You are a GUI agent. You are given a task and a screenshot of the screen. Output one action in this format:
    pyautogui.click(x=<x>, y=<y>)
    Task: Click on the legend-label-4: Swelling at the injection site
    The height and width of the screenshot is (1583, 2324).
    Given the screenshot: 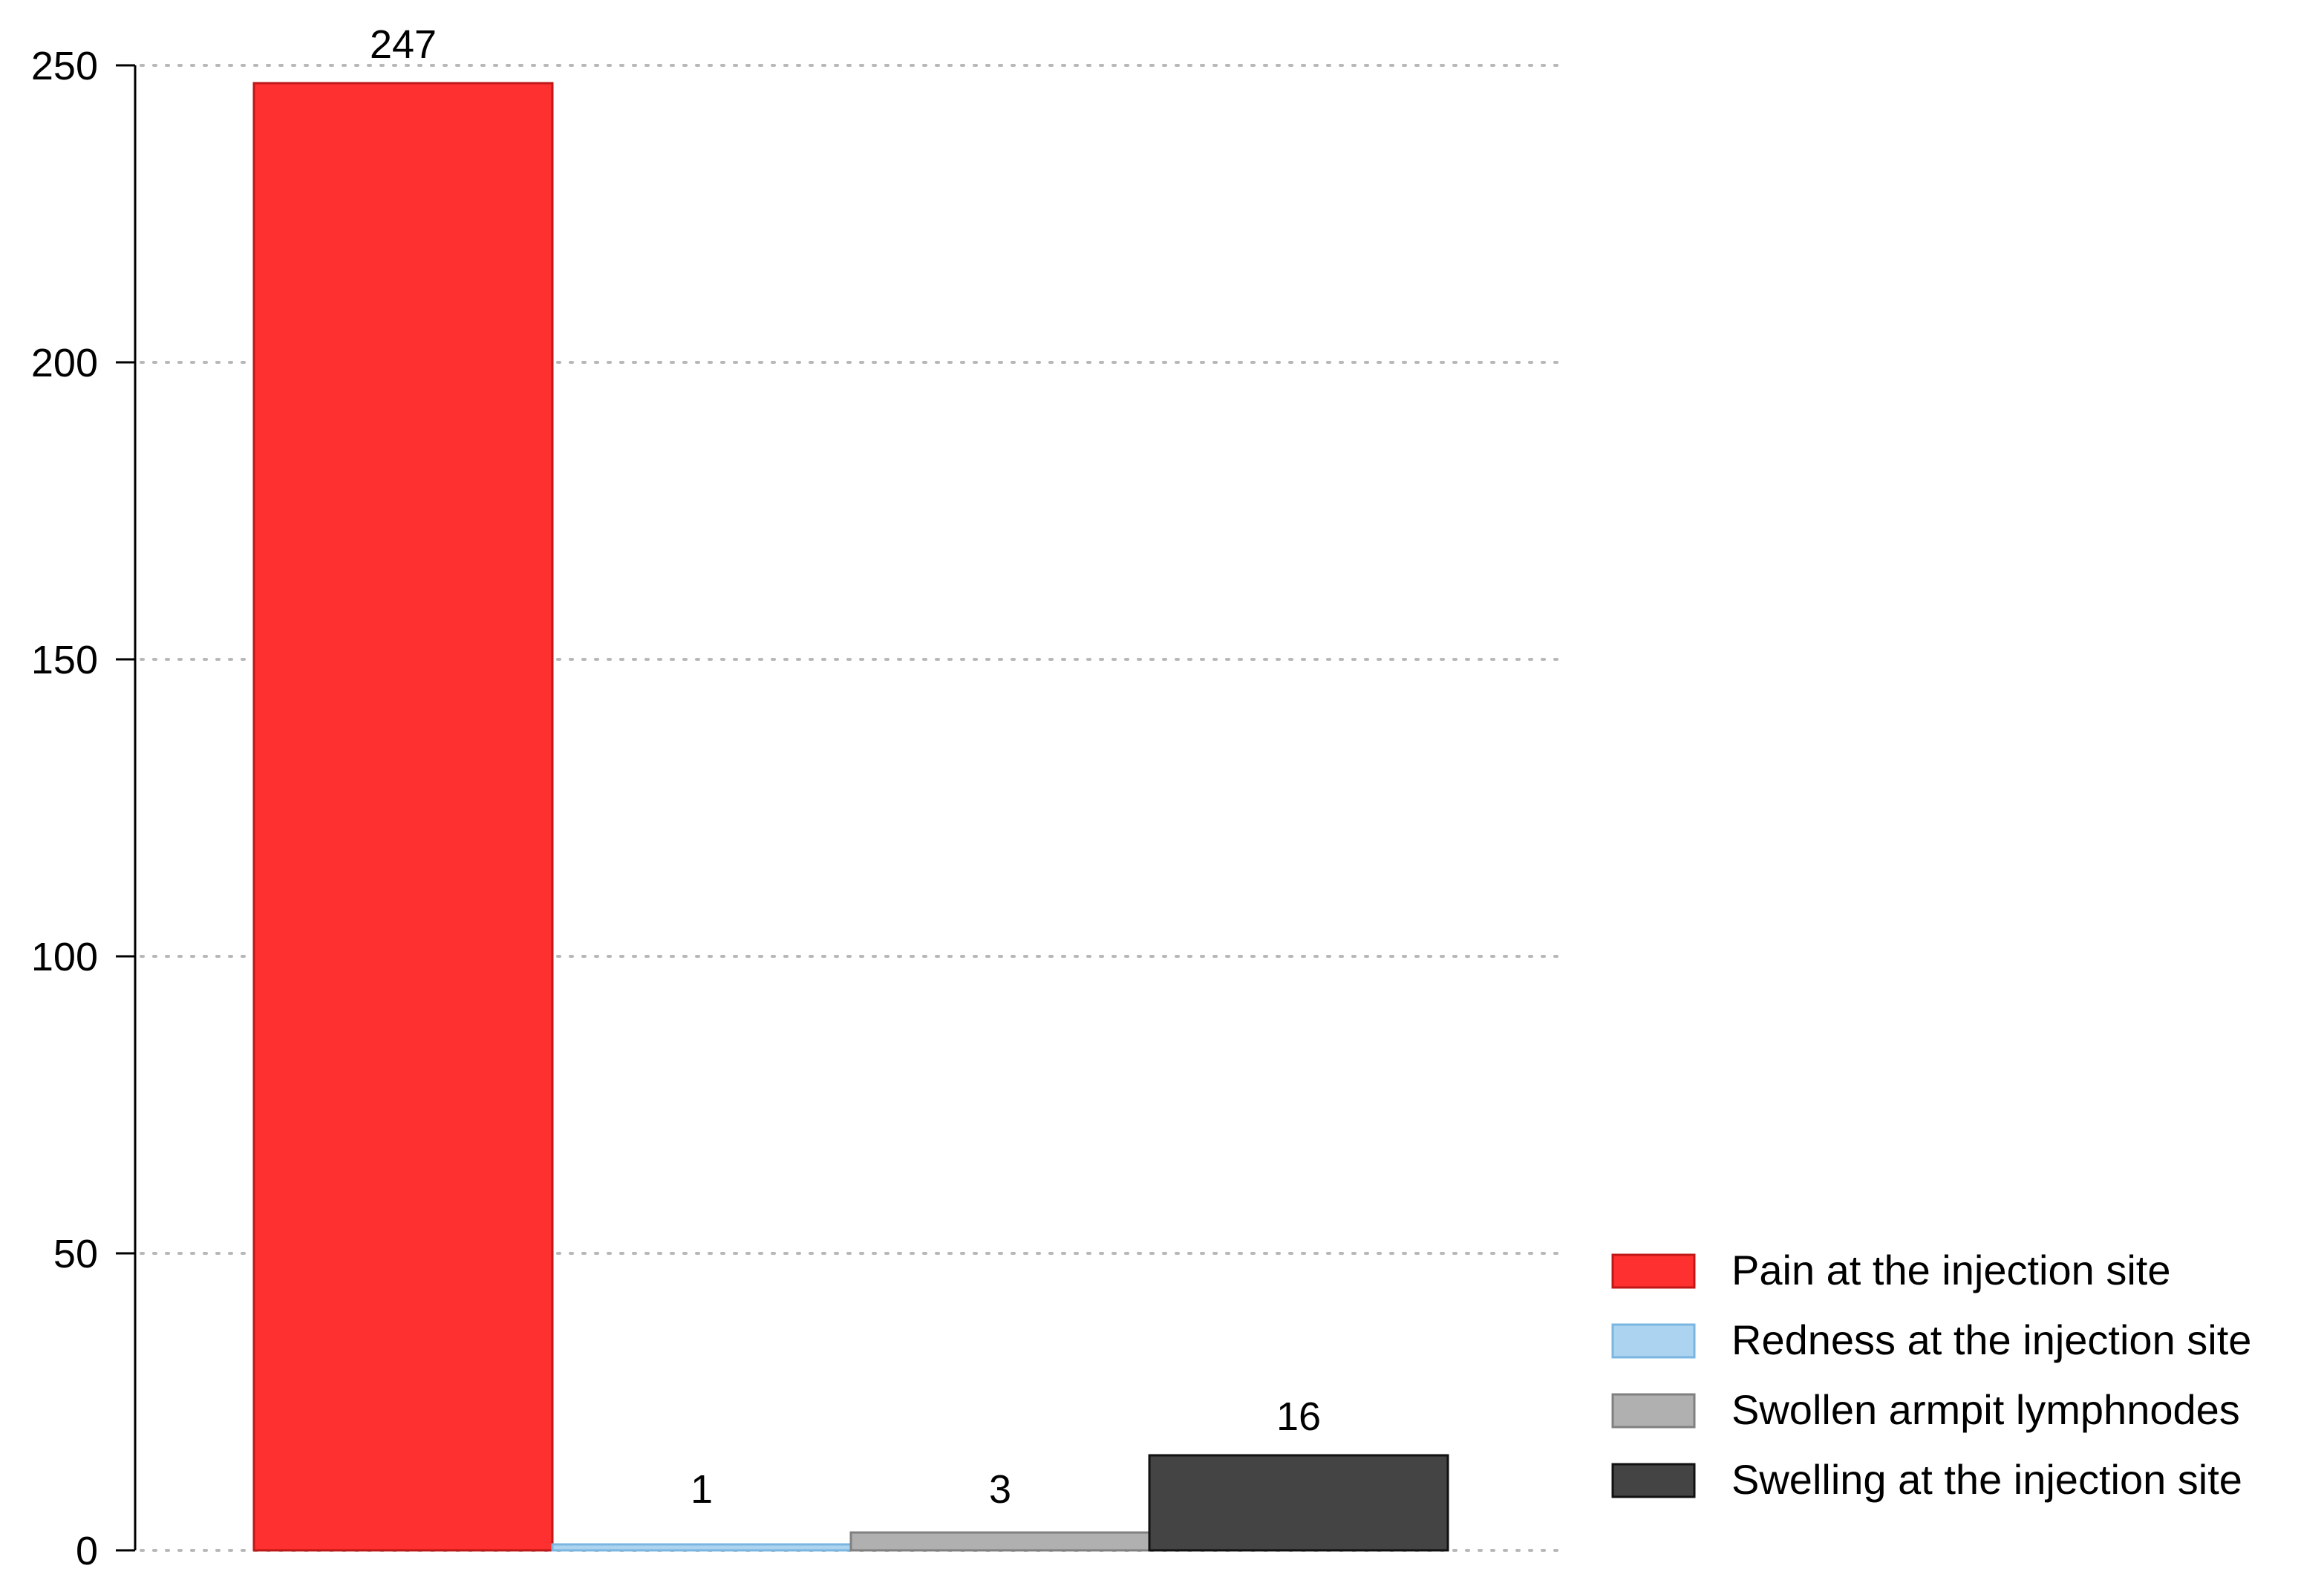 What is the action you would take?
    pyautogui.click(x=1986, y=1479)
    